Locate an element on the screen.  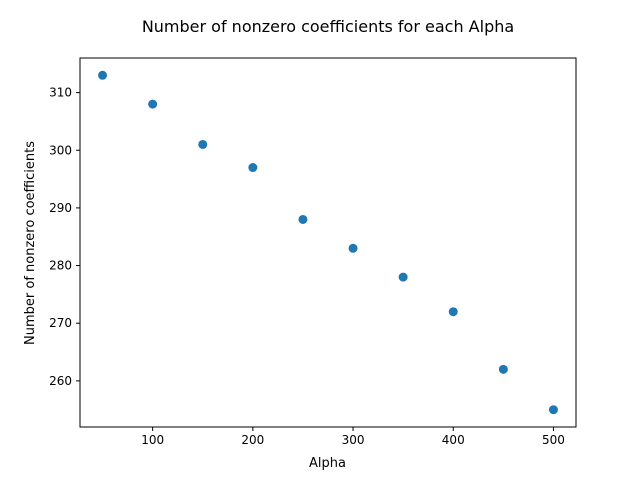
y-axis-label: Number of nonzero coefficients is located at coordinates (30, 243).